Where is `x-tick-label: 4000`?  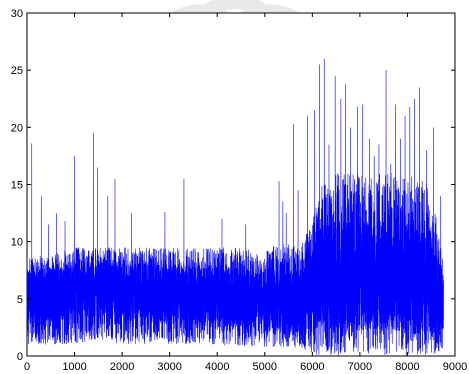 x-tick-label: 4000 is located at coordinates (217, 367).